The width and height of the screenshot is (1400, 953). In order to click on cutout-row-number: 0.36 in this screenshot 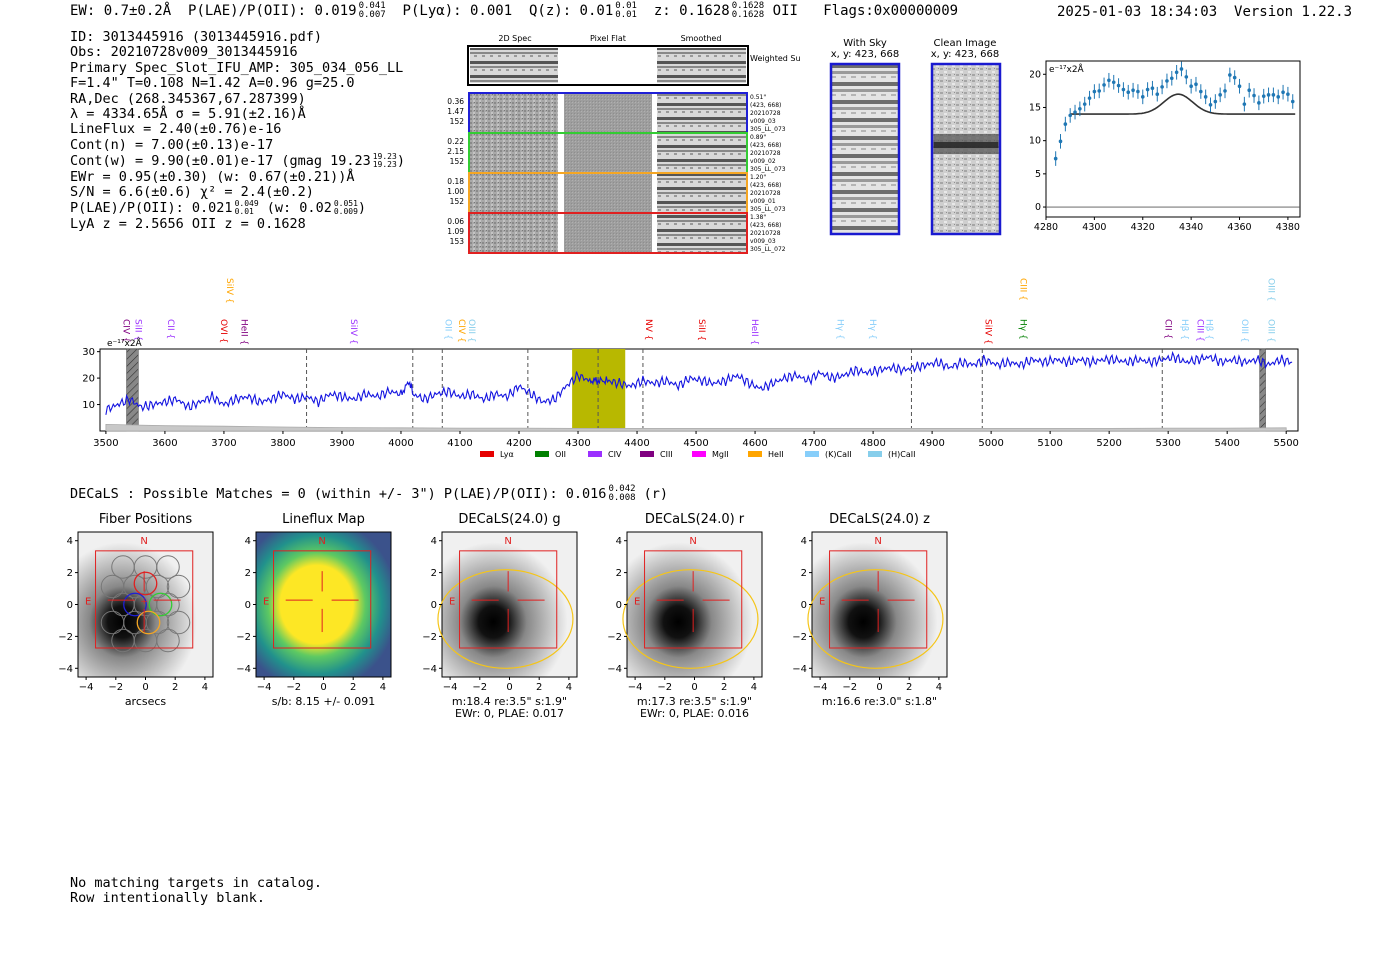, I will do `click(455, 101)`.